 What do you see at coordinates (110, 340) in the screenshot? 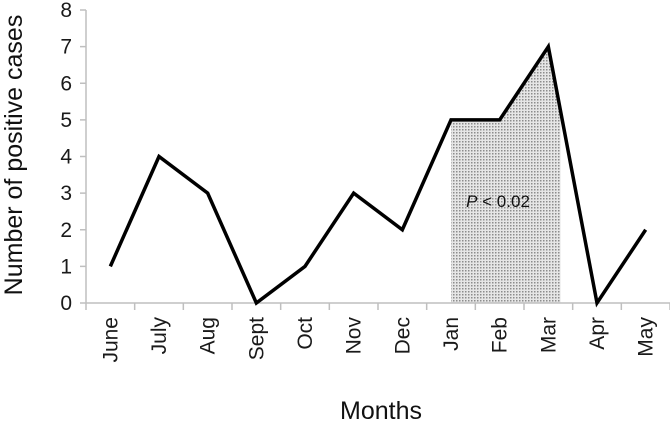
I see `x-tick-label: June` at bounding box center [110, 340].